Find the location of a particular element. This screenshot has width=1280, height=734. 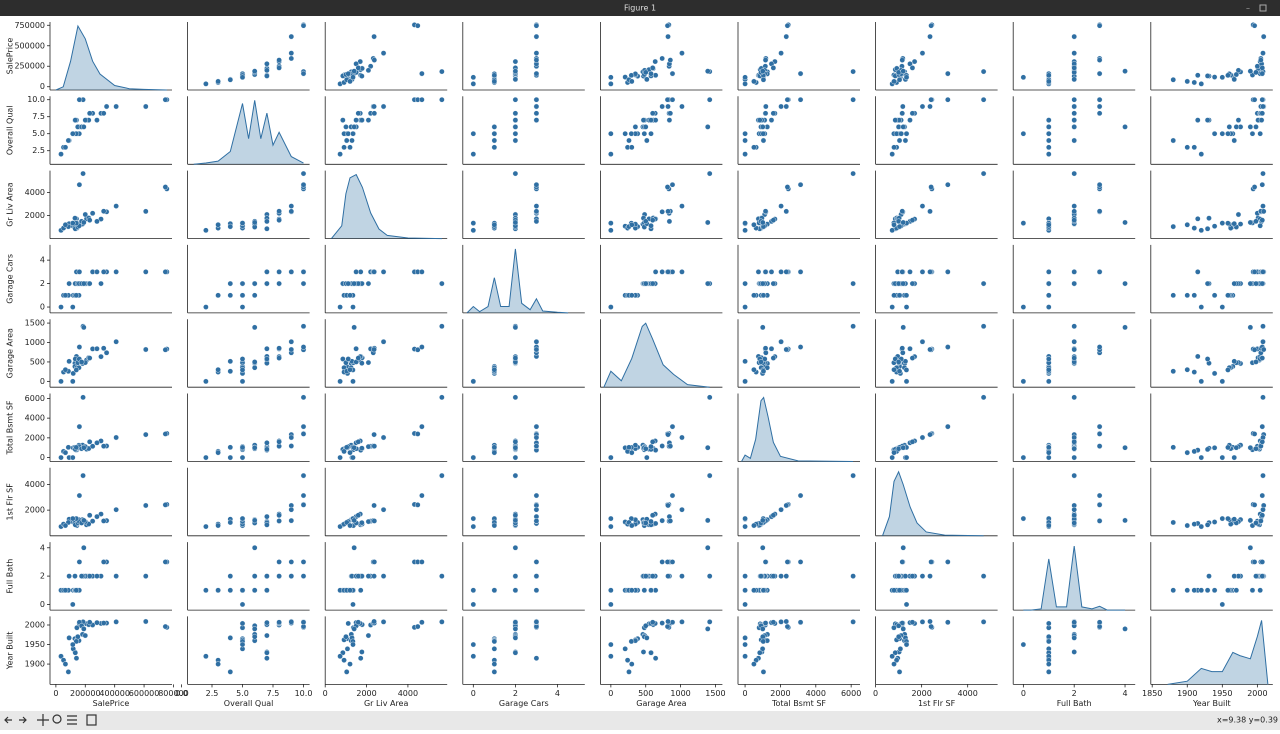

zoom-button is located at coordinates (57, 719).